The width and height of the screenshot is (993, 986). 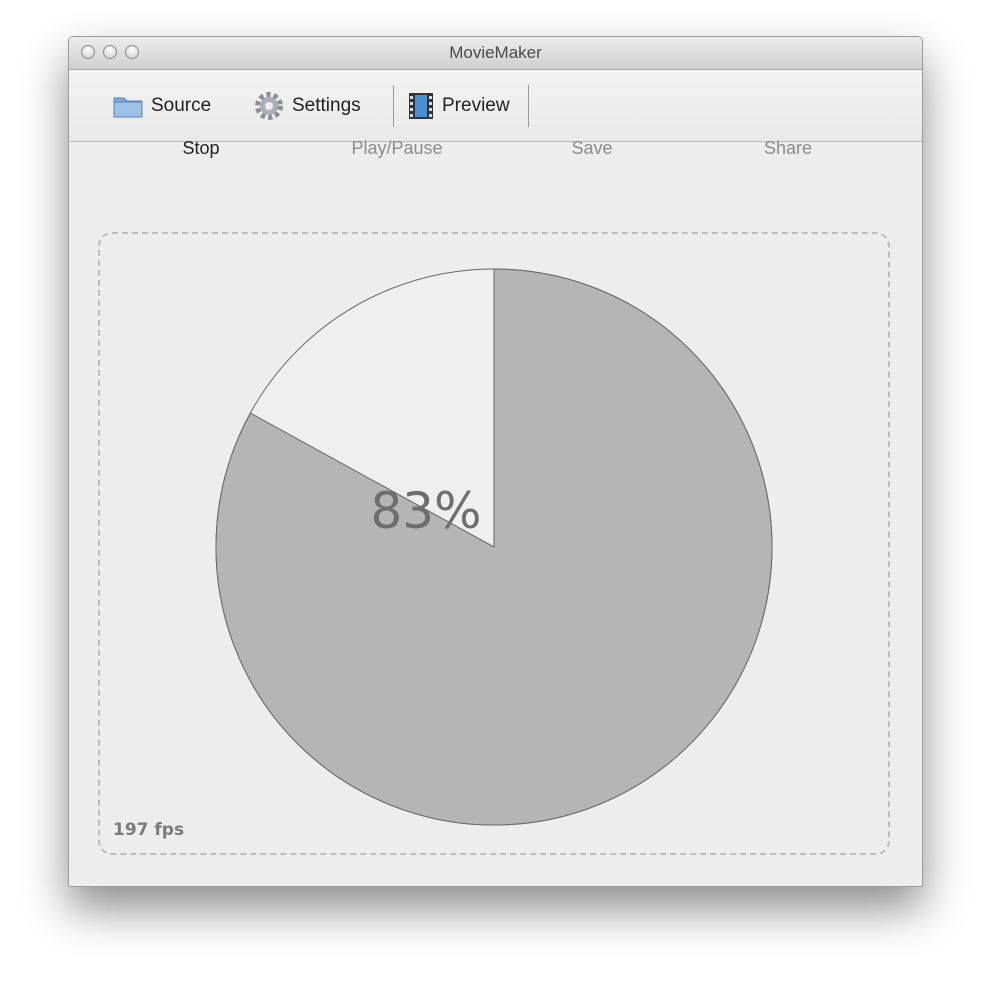 I want to click on toolbar-settings-label: Settings, so click(x=326, y=105).